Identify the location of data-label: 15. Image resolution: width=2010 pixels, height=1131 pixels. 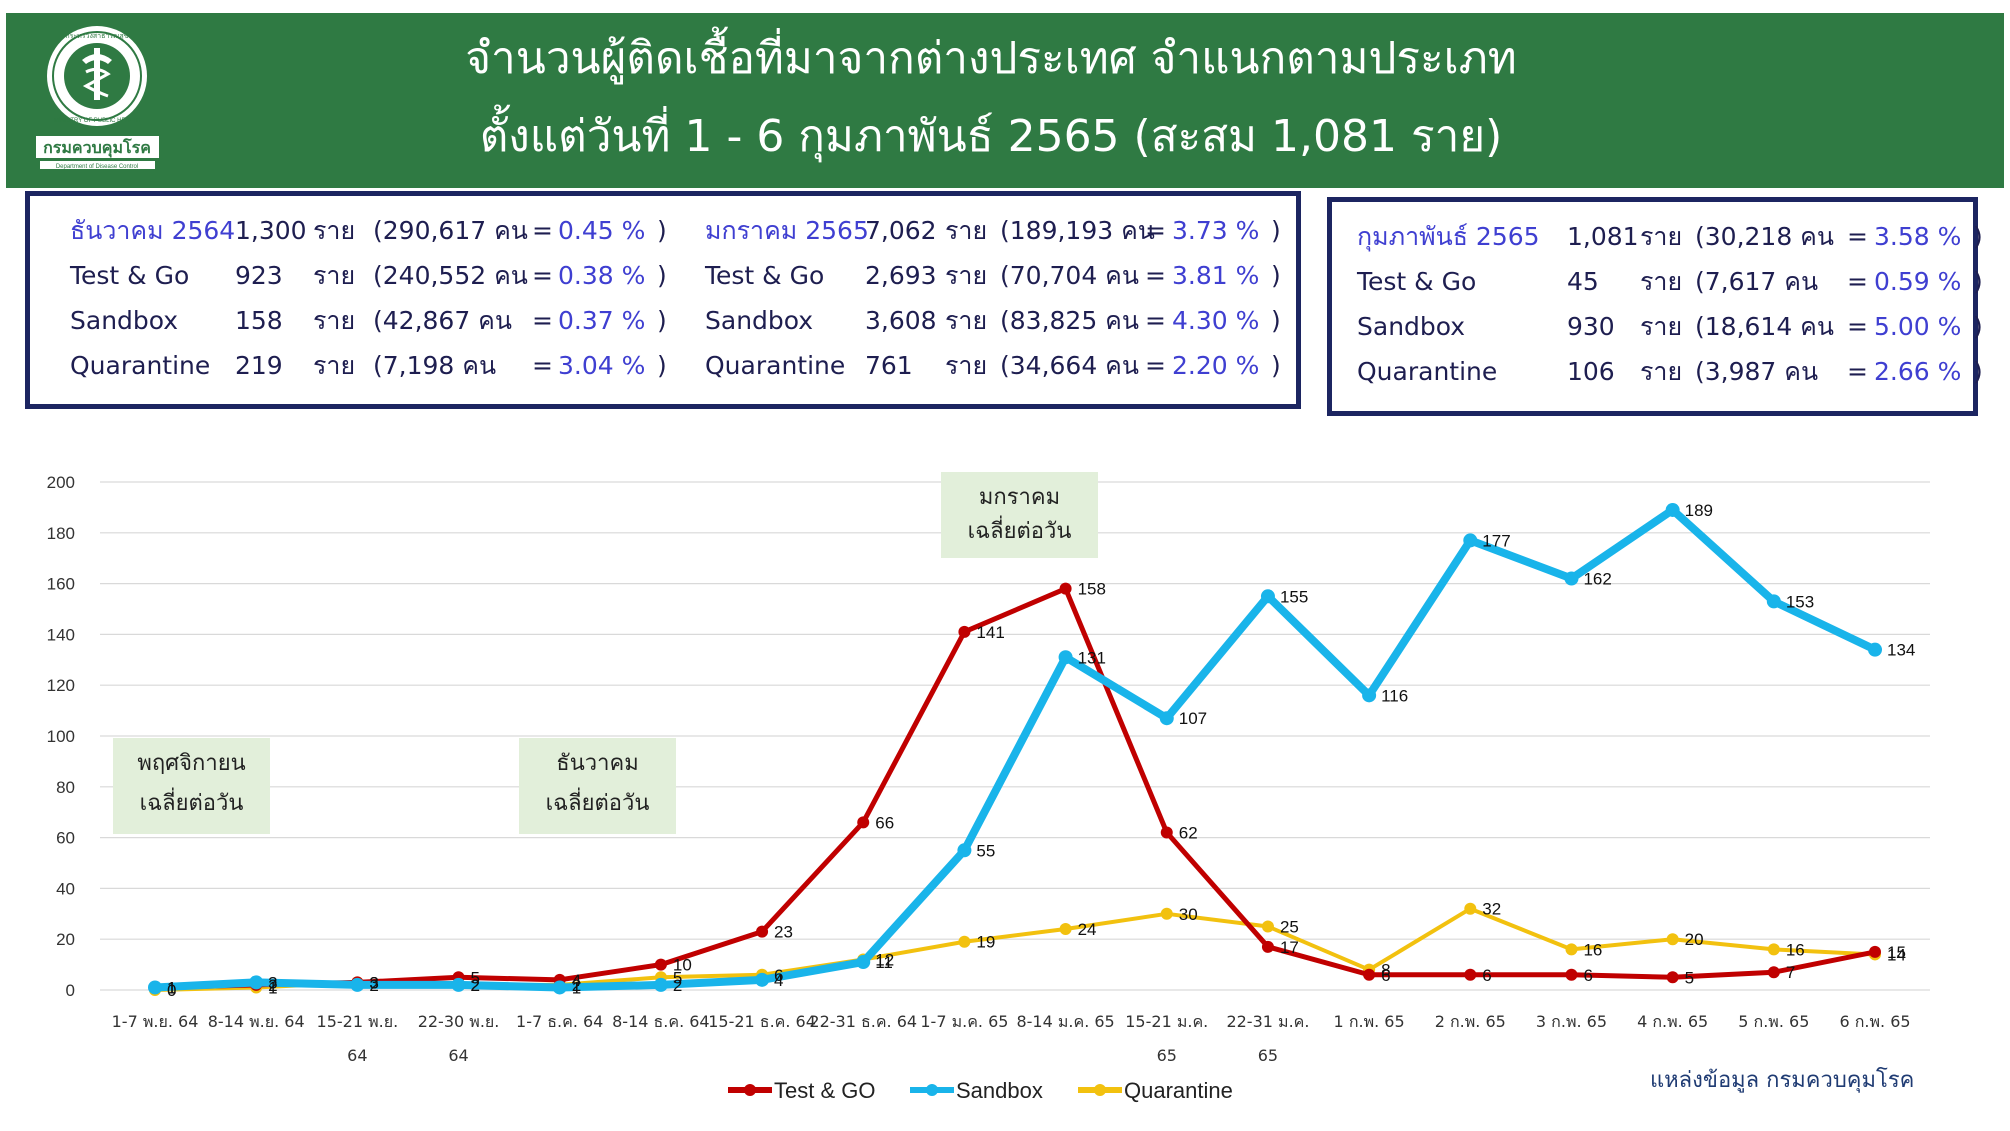
(1896, 952).